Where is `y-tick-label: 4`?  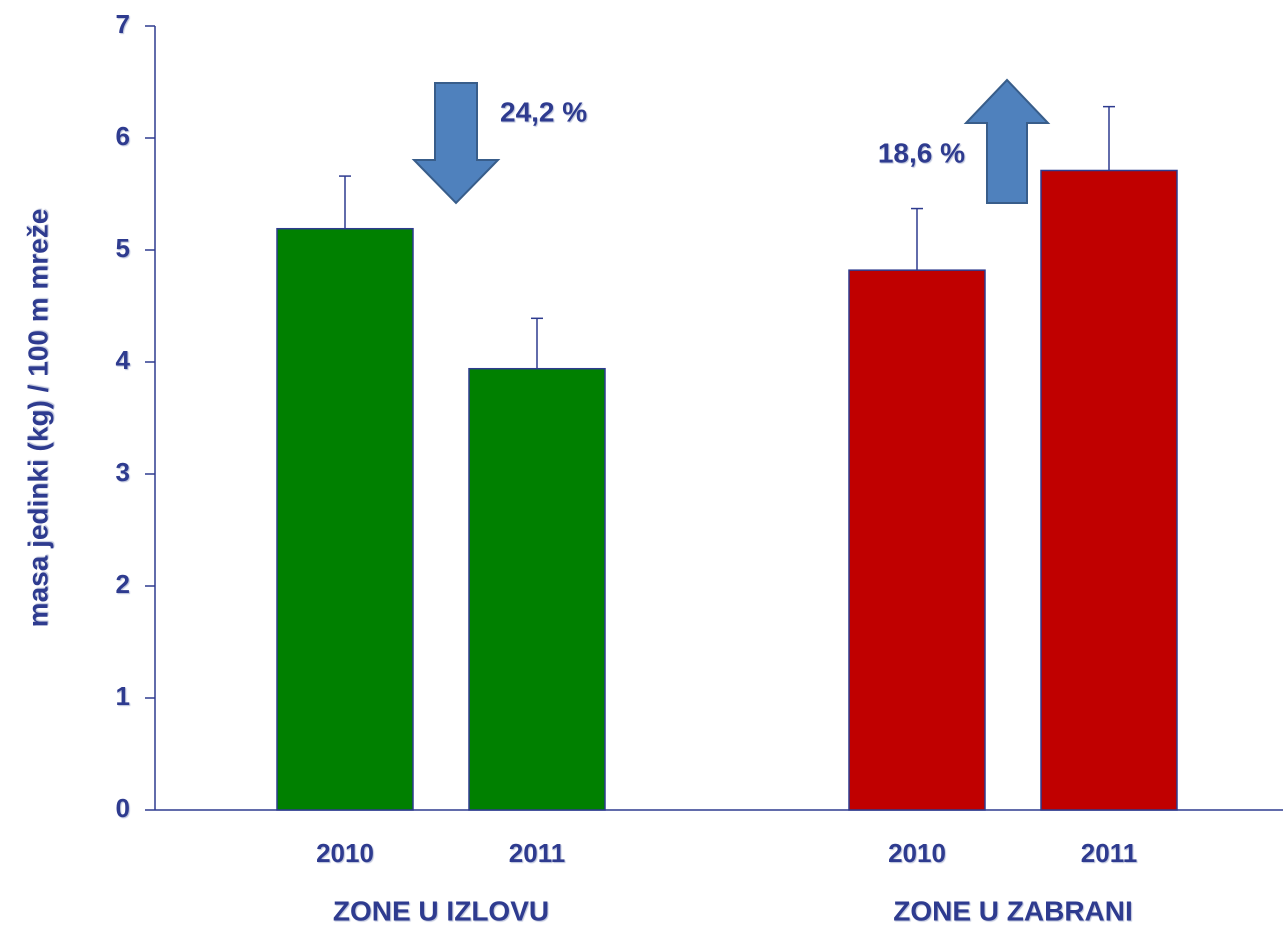
y-tick-label: 4 is located at coordinates (123, 360).